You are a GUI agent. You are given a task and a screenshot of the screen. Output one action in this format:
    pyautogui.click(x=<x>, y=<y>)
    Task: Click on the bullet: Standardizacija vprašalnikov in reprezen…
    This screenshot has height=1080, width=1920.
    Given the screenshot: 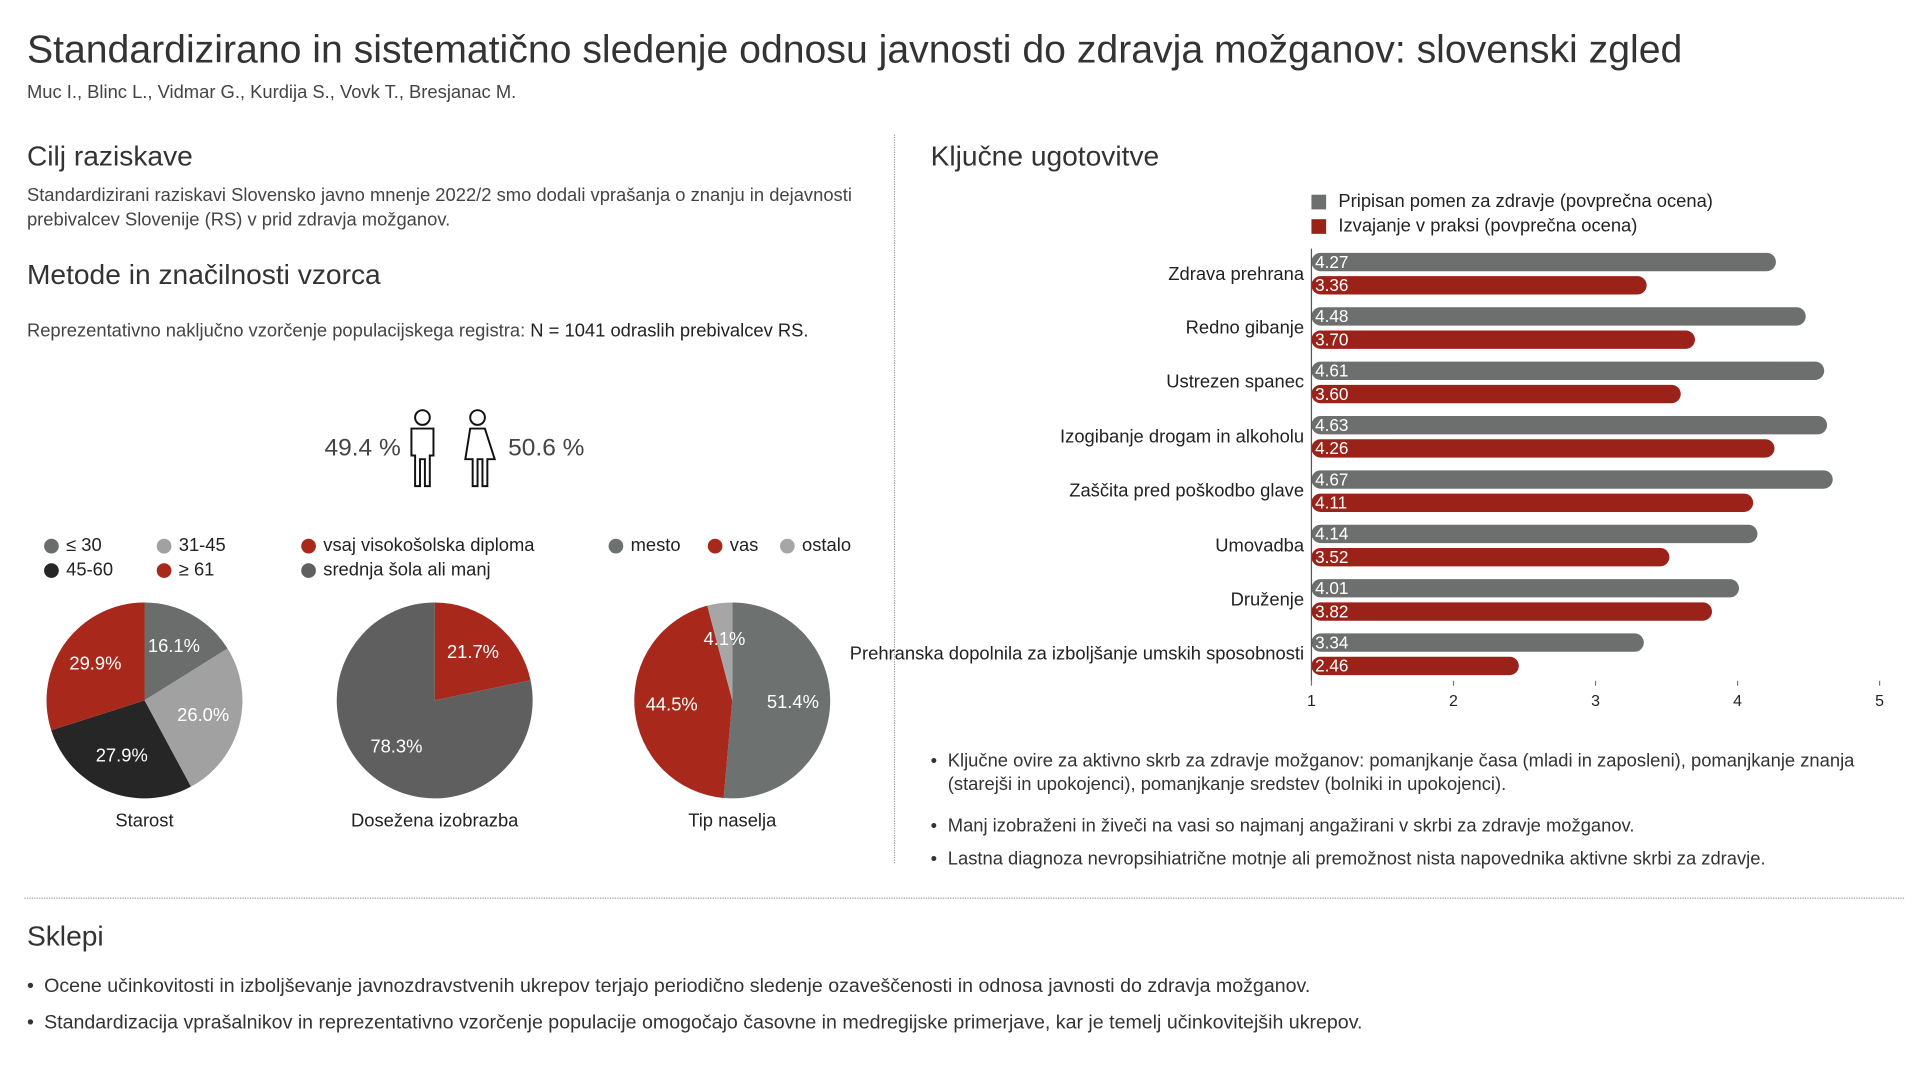 What is the action you would take?
    pyautogui.click(x=954, y=1022)
    